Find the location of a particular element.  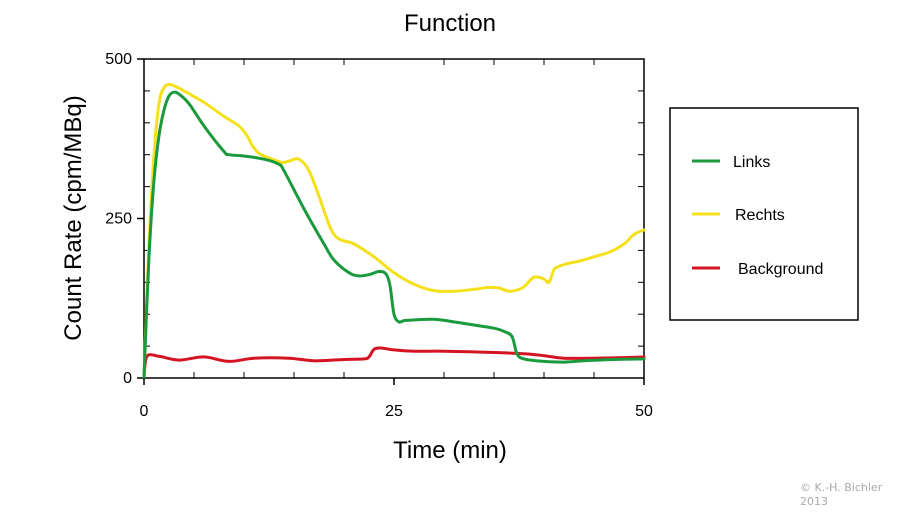

x-tick-label: 50 is located at coordinates (644, 411).